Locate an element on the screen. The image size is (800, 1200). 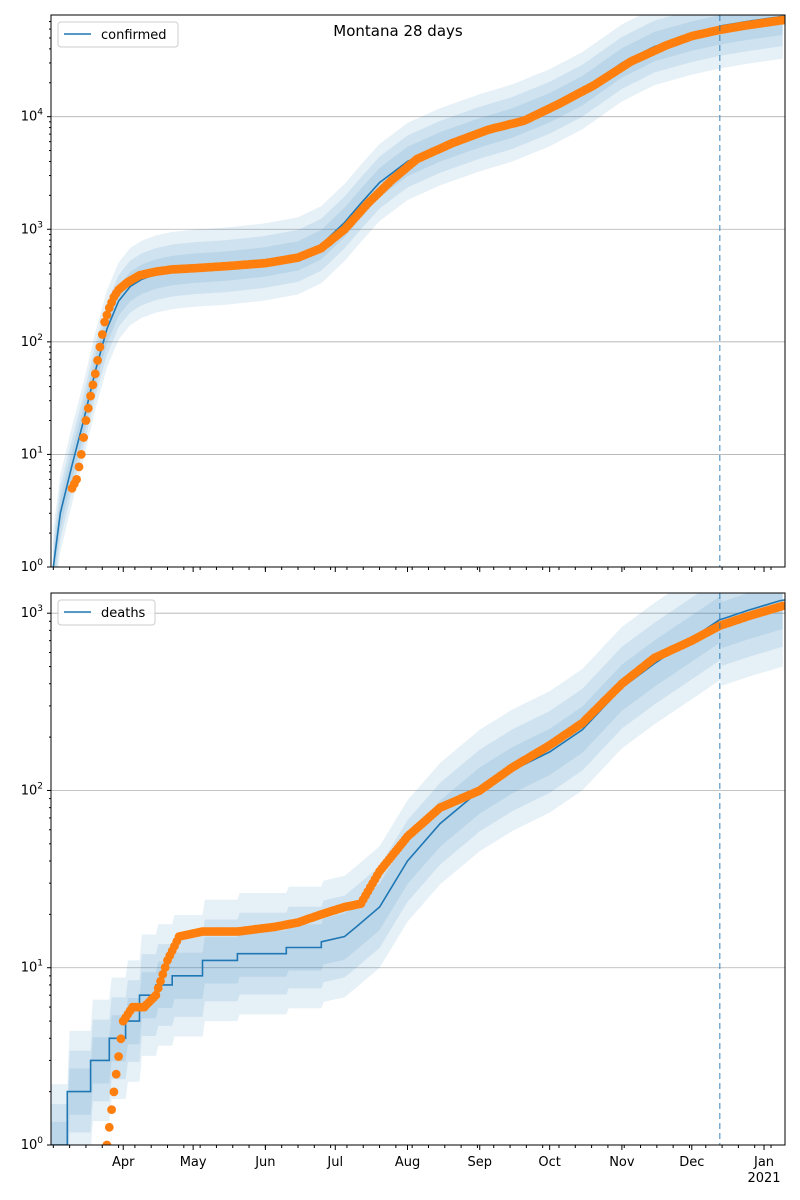
x-tick-label: Apr is located at coordinates (123, 1162).